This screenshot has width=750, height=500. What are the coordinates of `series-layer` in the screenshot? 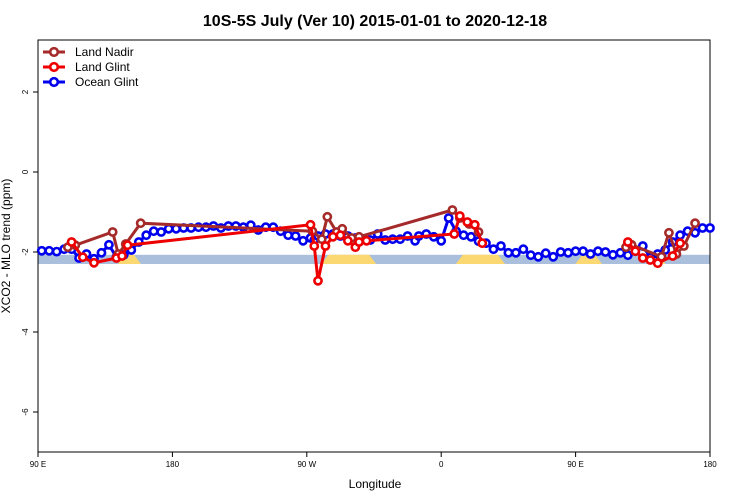 It's located at (375, 245).